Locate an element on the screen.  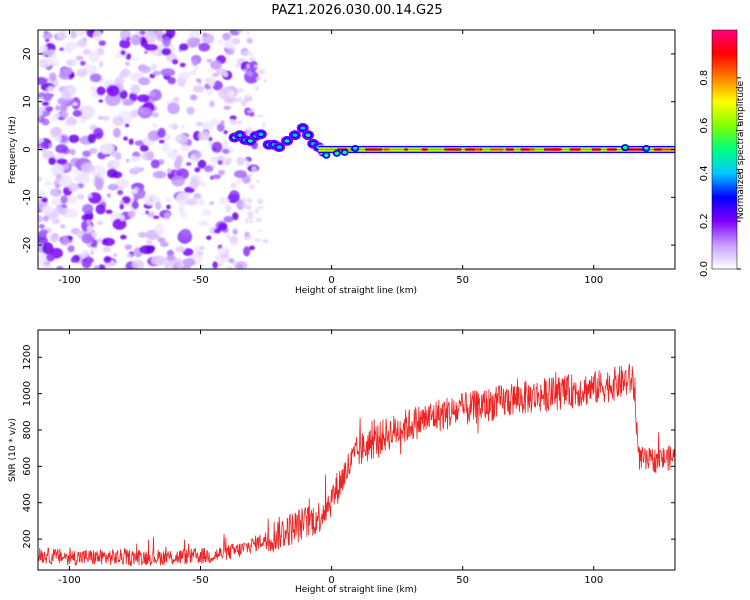
spectrogram-xtick-label: 50 is located at coordinates (462, 280).